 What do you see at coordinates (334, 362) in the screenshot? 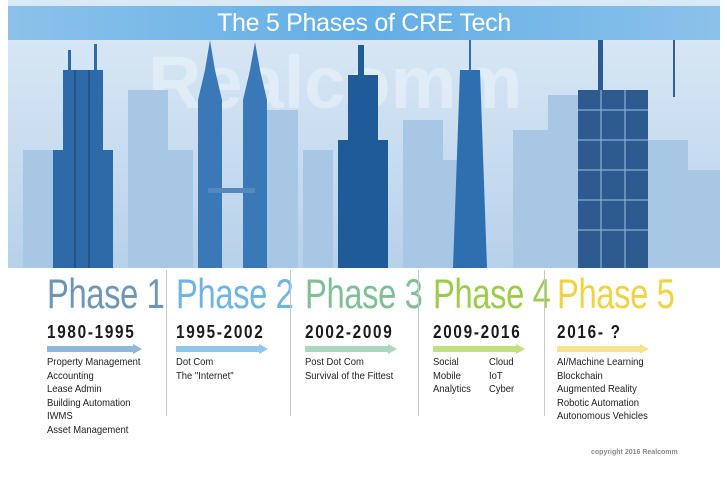
I see `list-item: Post Dot Com` at bounding box center [334, 362].